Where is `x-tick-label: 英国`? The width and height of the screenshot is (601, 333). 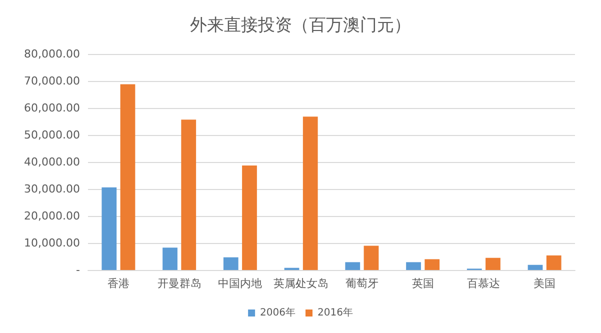 x-tick-label: 英国 is located at coordinates (423, 283).